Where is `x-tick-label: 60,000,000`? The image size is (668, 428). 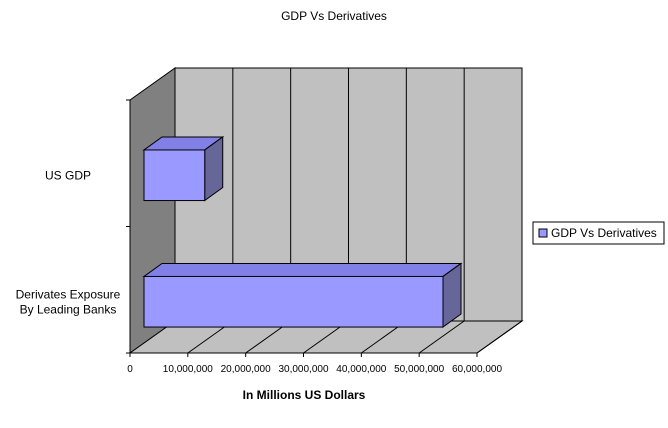
x-tick-label: 60,000,000 is located at coordinates (477, 369).